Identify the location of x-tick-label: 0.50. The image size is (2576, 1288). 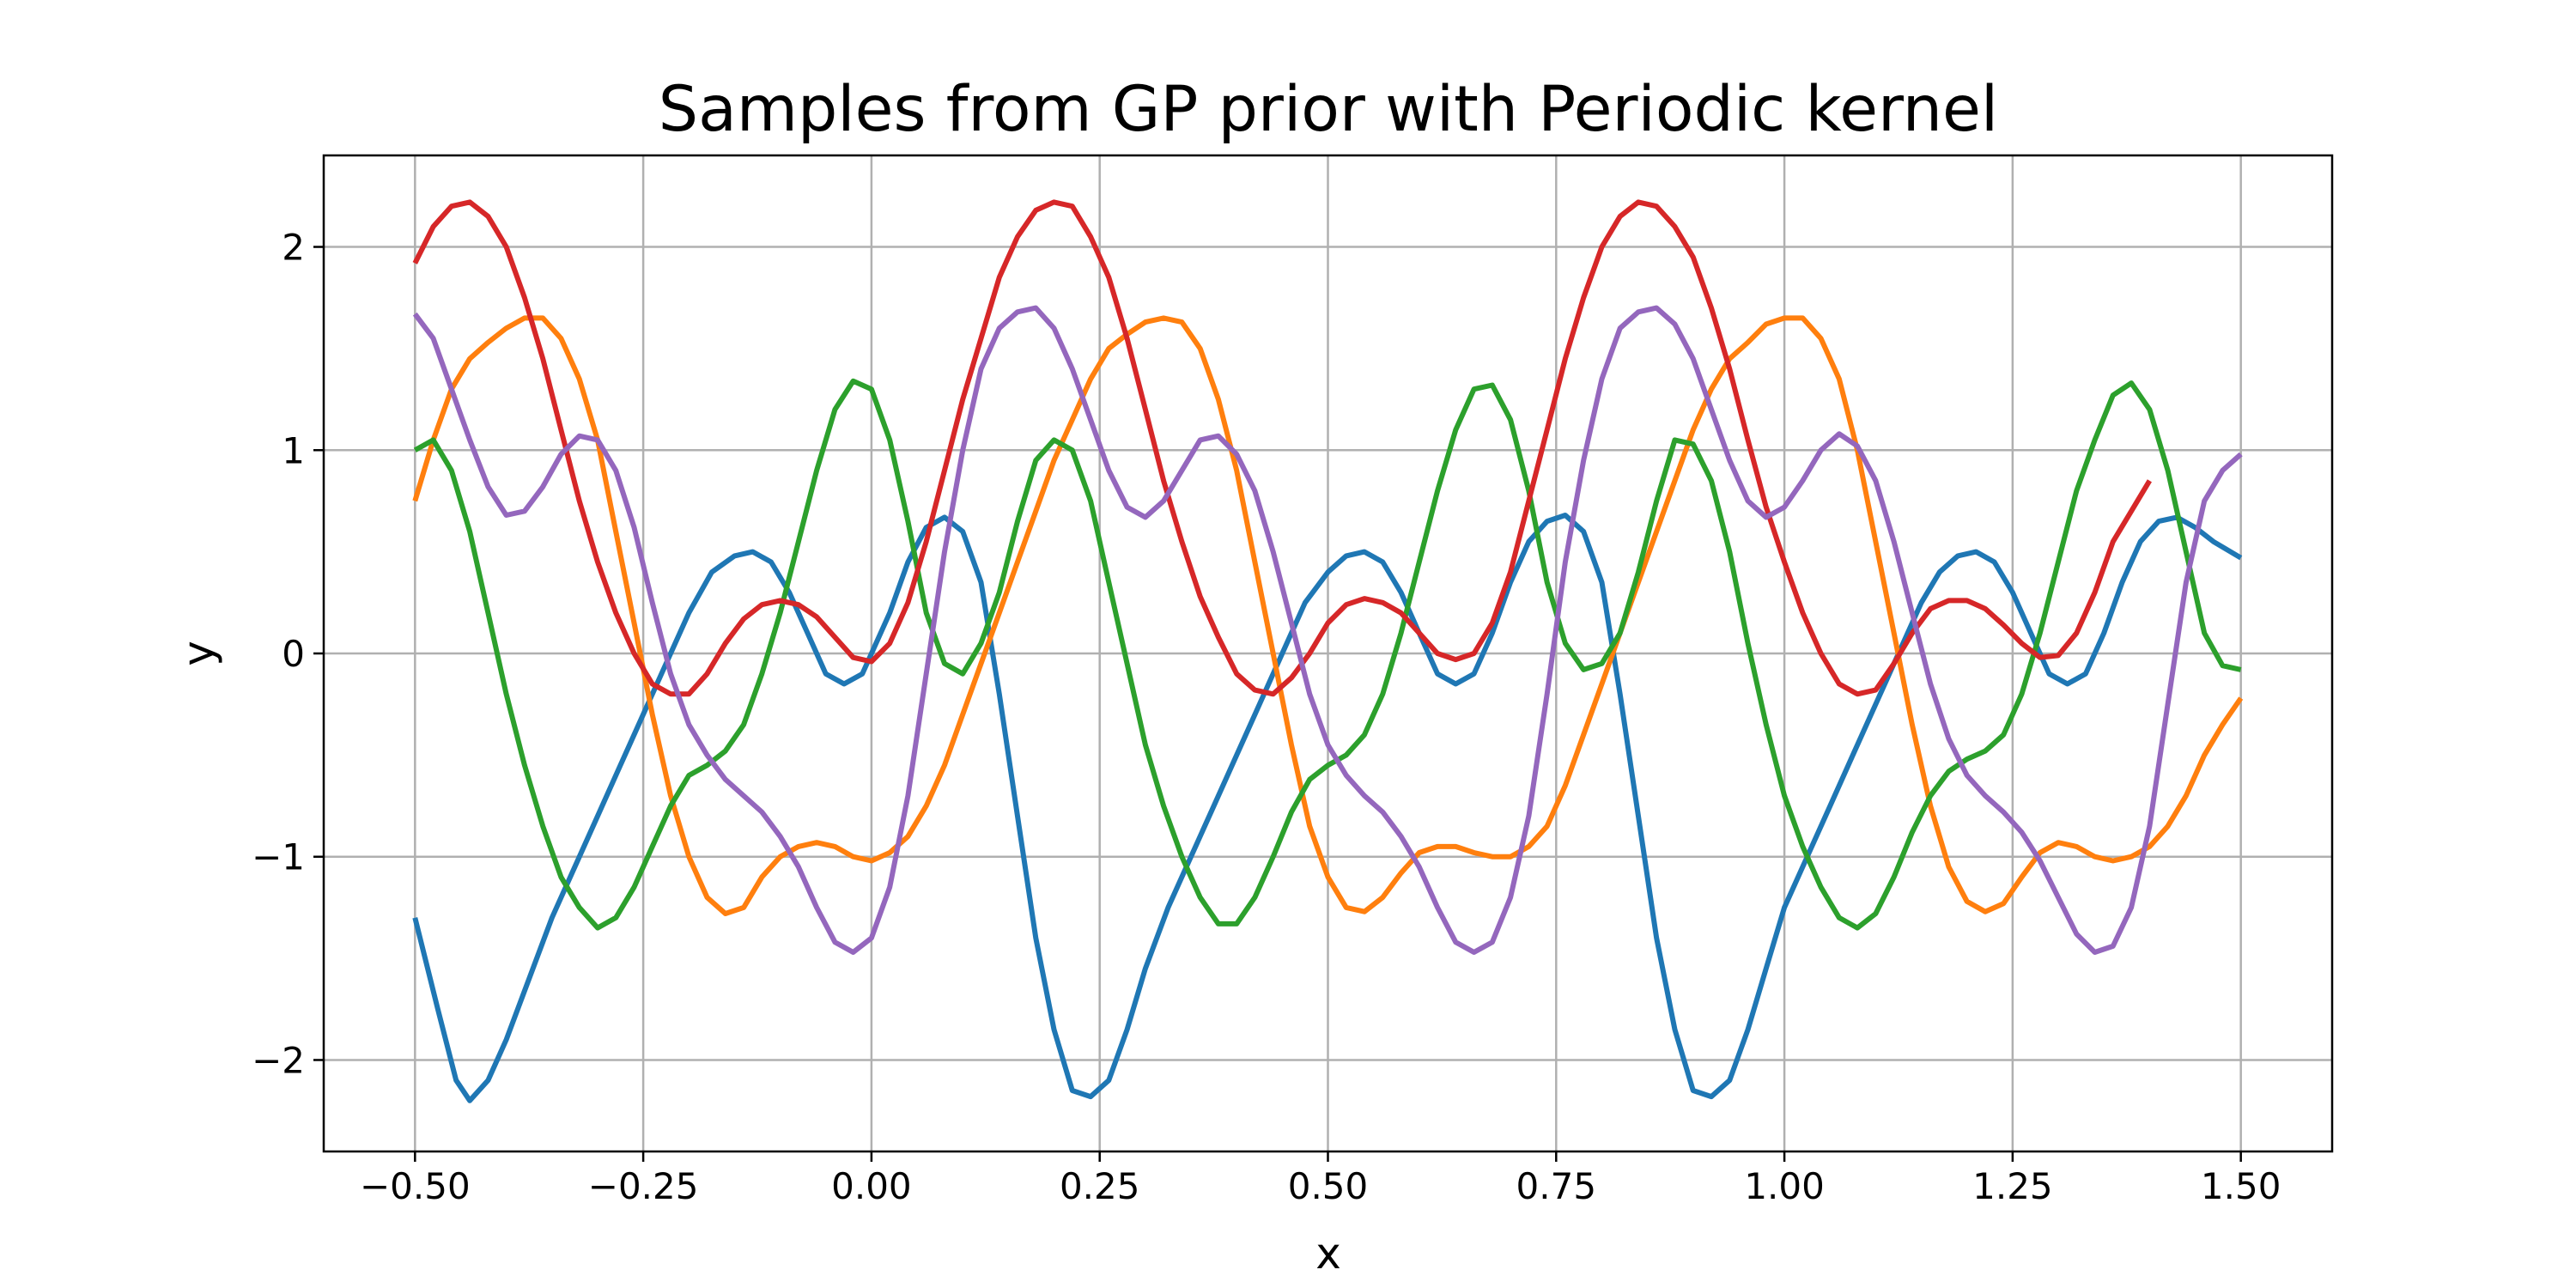
(1328, 1186).